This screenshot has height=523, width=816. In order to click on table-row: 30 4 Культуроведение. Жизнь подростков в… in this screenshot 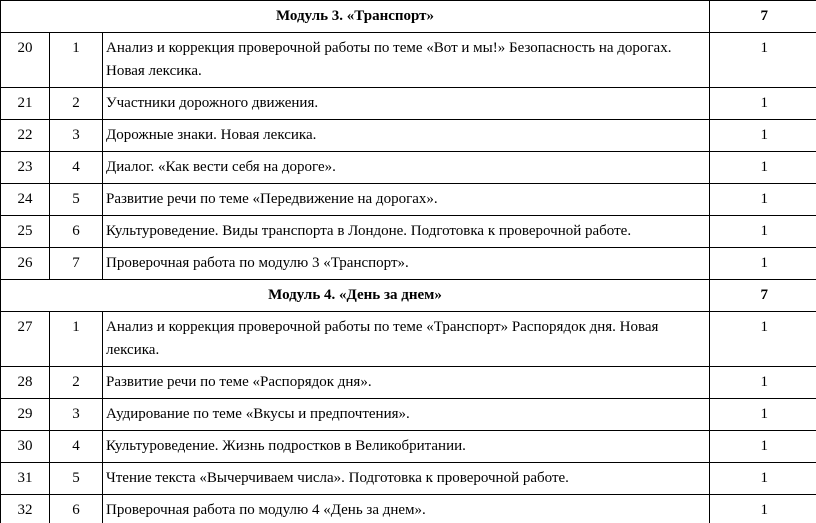, I will do `click(408, 446)`.